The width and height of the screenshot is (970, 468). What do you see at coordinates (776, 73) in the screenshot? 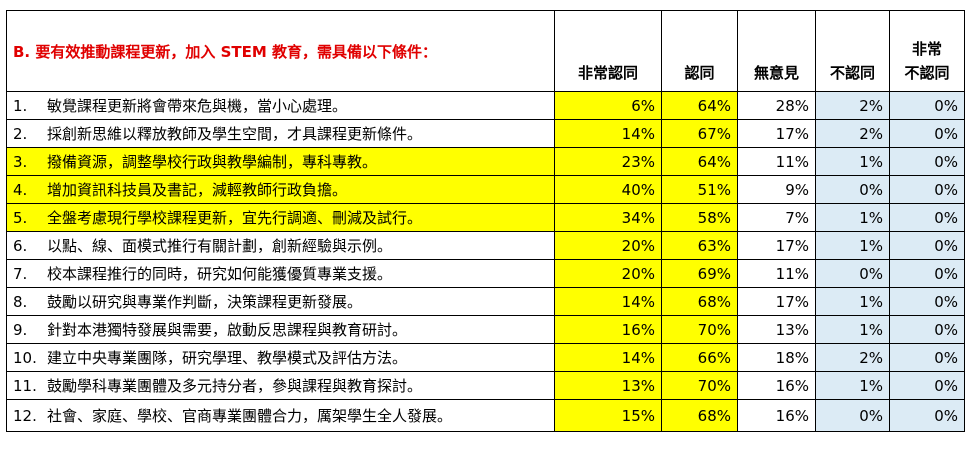
I see `column-header-label: 無意見` at bounding box center [776, 73].